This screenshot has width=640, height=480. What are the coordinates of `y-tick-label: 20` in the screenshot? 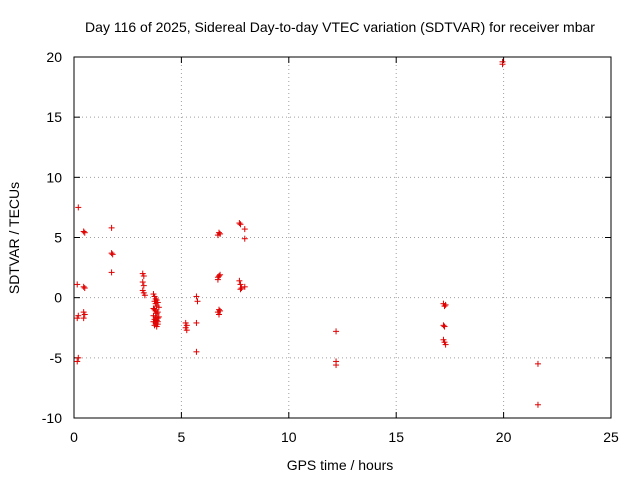 It's located at (54, 57).